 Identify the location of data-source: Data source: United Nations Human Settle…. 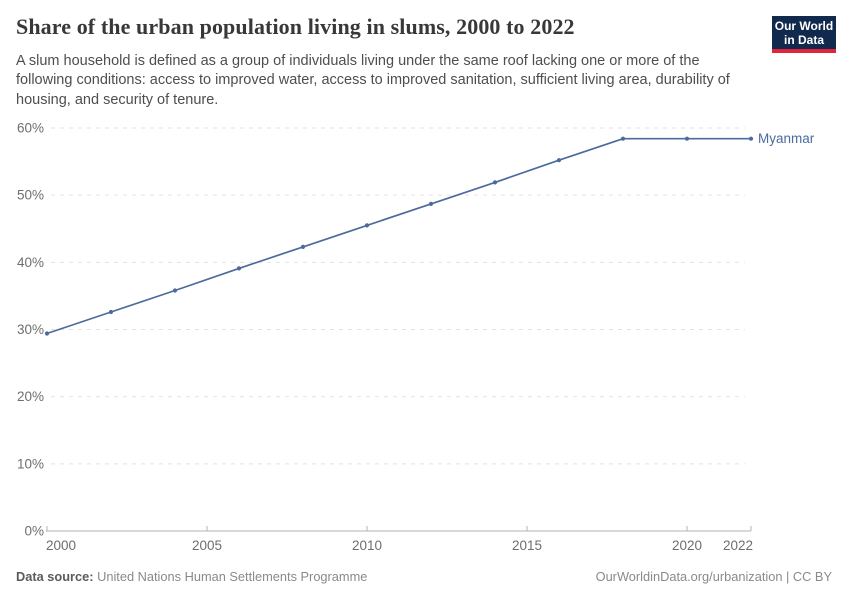
(191, 576).